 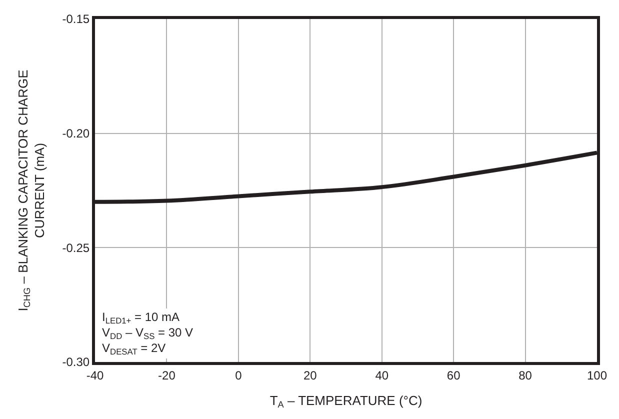 I want to click on y-tick-label: -0.30, so click(x=76, y=362).